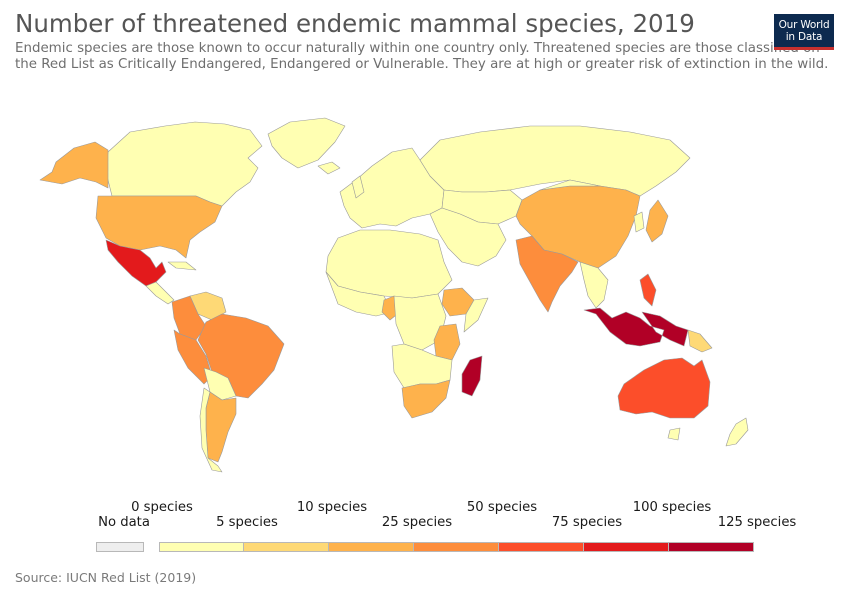 The height and width of the screenshot is (600, 850). What do you see at coordinates (639, 222) in the screenshot?
I see `region-korea` at bounding box center [639, 222].